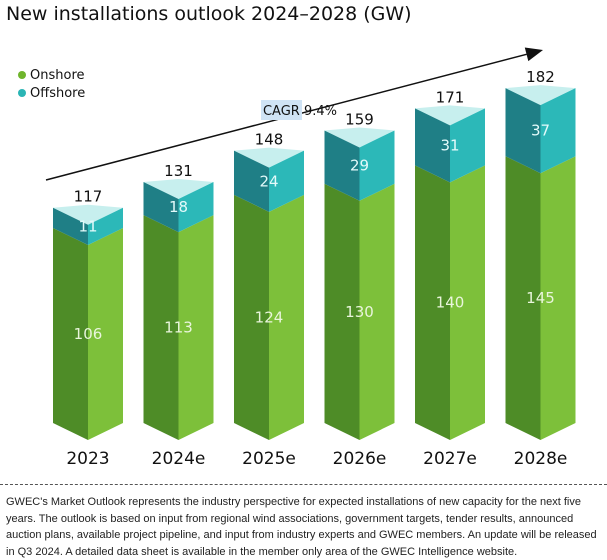 Image resolution: width=607 pixels, height=560 pixels. I want to click on value-label-onshore-2027e: 140, so click(450, 303).